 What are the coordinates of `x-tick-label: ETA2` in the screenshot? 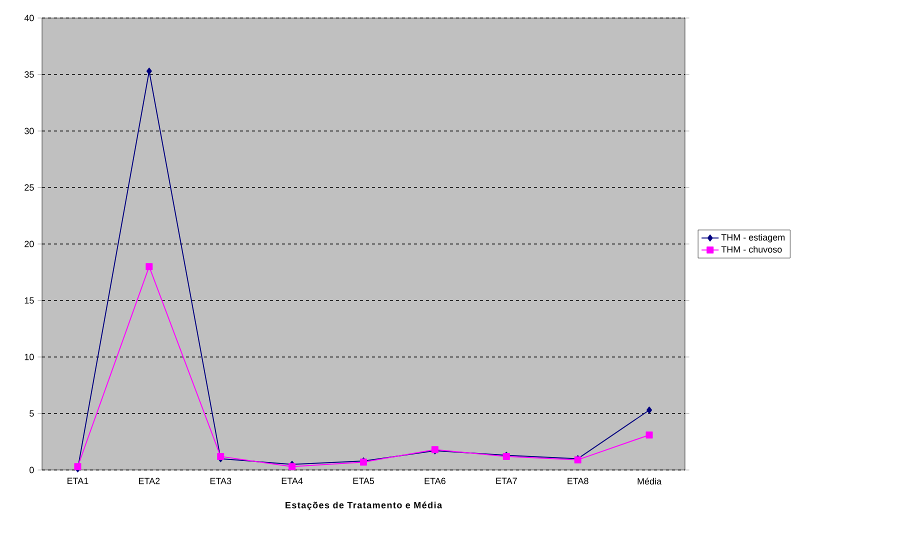 It's located at (149, 481).